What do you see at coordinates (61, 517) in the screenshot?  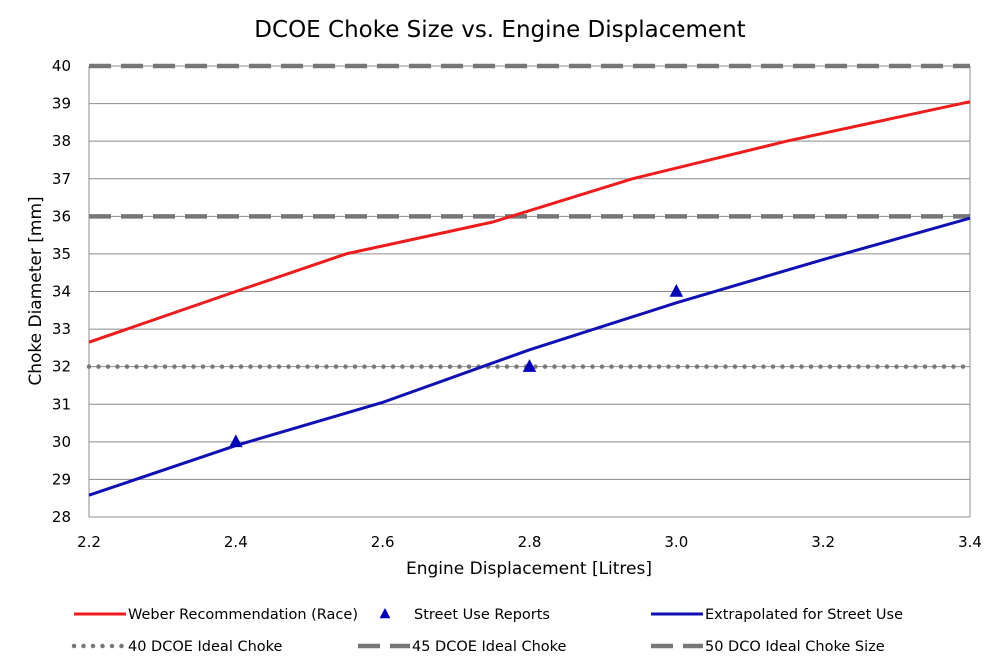 I see `y-tick-label: 28` at bounding box center [61, 517].